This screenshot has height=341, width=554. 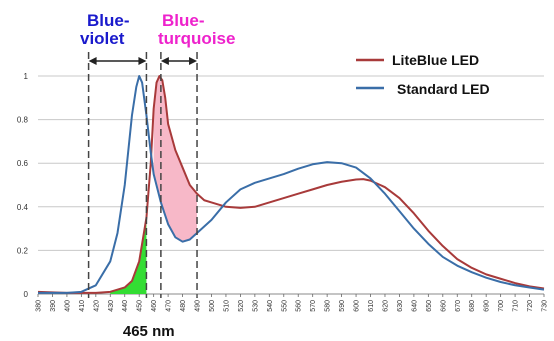 What do you see at coordinates (164, 61) in the screenshot?
I see `blue-turquoise-arrow-left-head` at bounding box center [164, 61].